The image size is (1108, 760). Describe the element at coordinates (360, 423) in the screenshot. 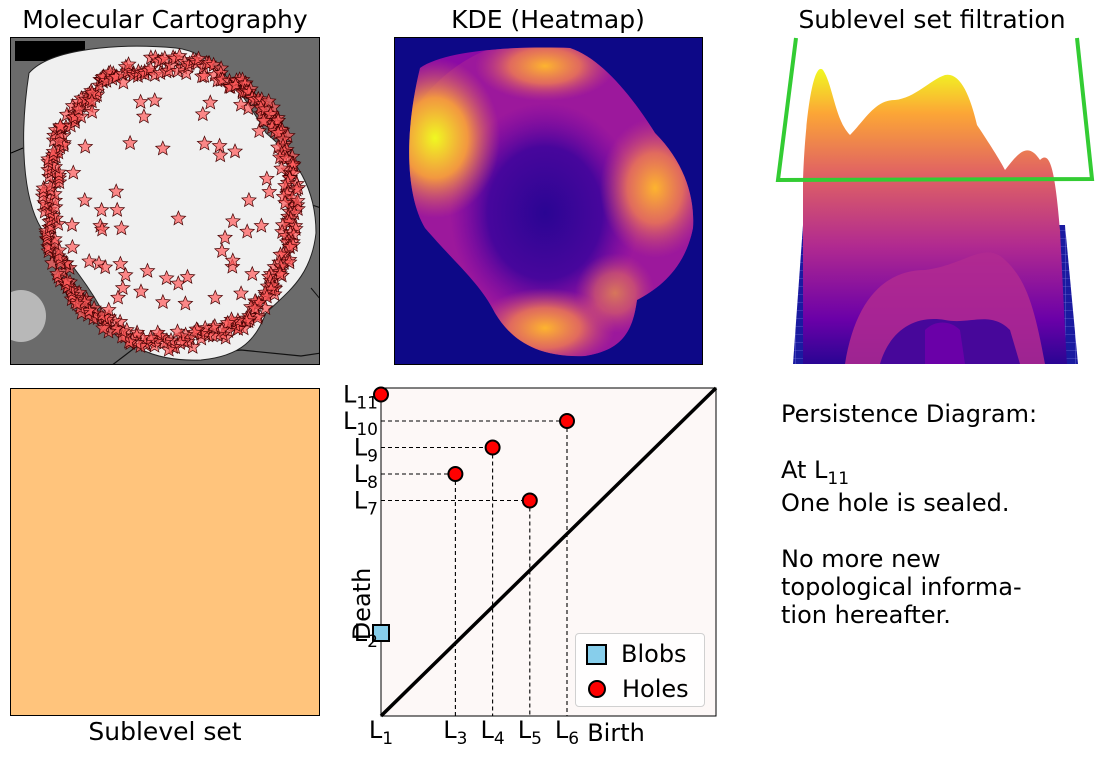

I see `y-tick-label: L10` at that location.